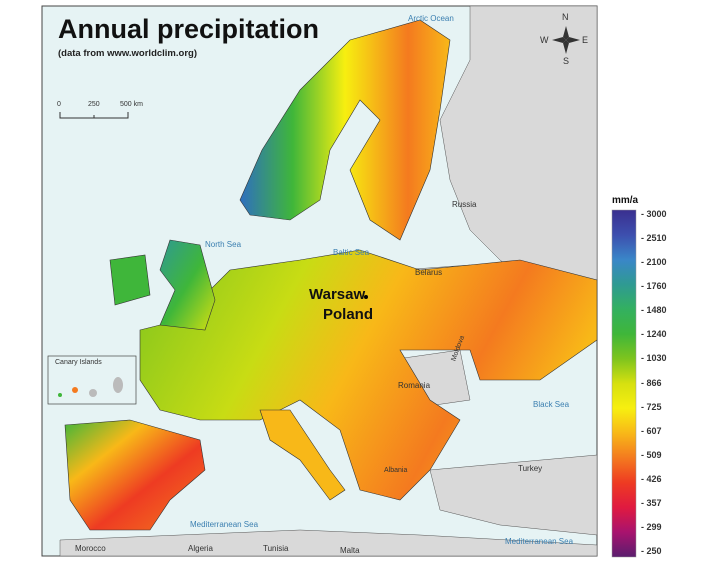 The width and height of the screenshot is (720, 571). What do you see at coordinates (566, 40) in the screenshot?
I see `compass-rose-icon` at bounding box center [566, 40].